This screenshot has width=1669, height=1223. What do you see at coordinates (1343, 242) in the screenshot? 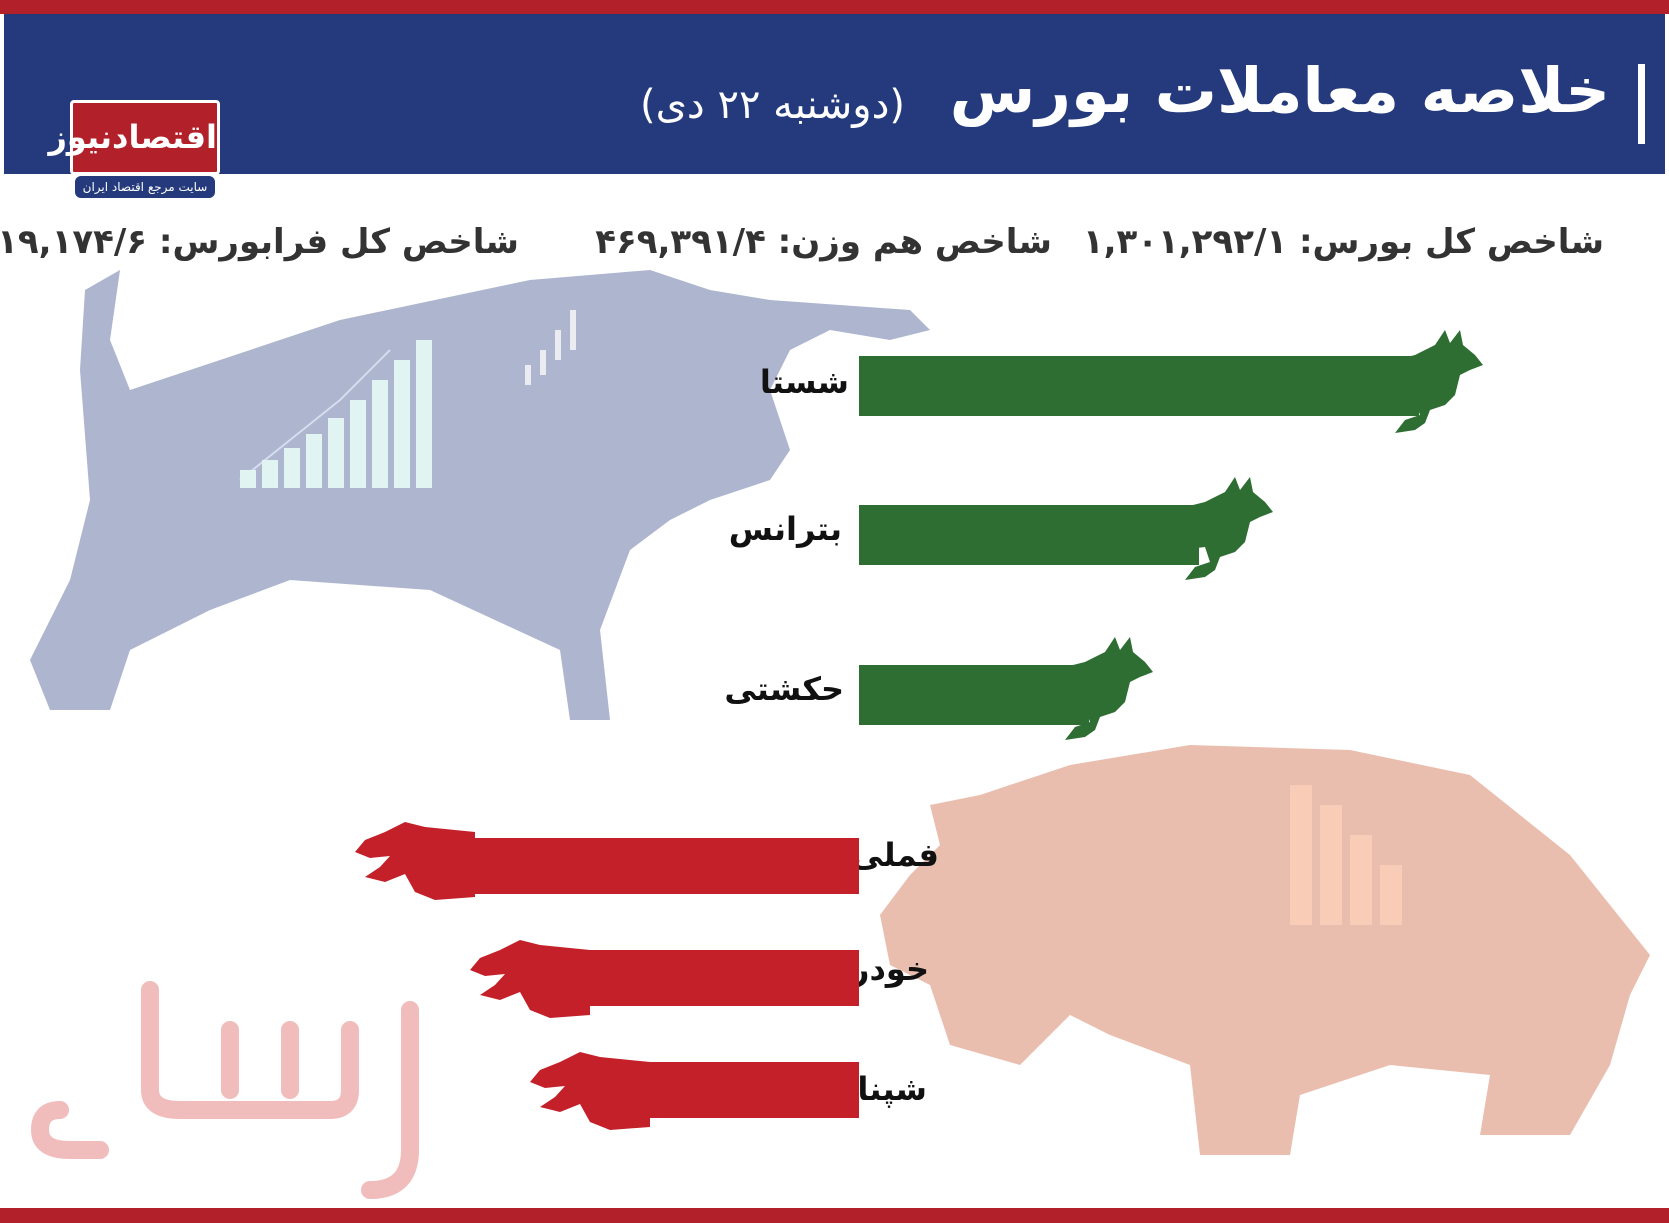
I see `total-index: شاخص کل بورس: ۱,۳۰۱,۲۹۲/۱` at bounding box center [1343, 242].